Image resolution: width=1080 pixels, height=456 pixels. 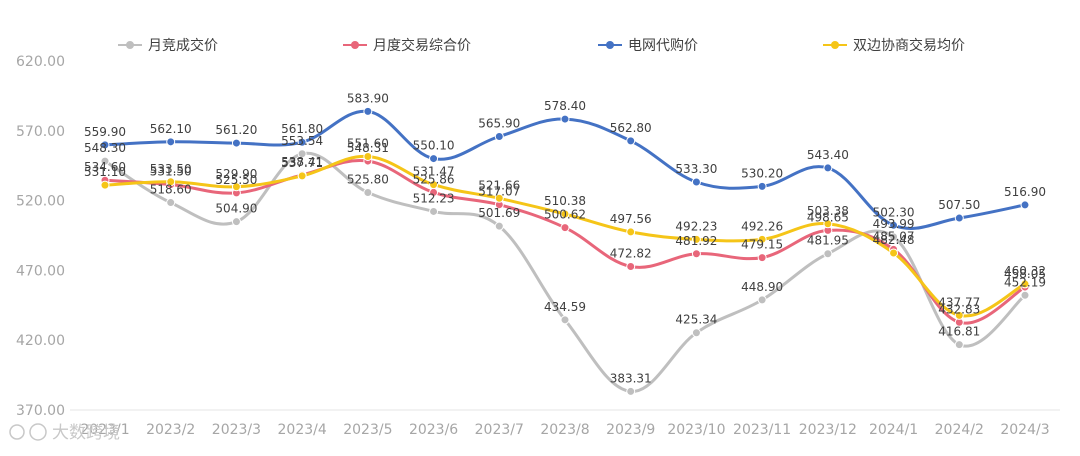 I want to click on data-label: 504.90, so click(x=236, y=209).